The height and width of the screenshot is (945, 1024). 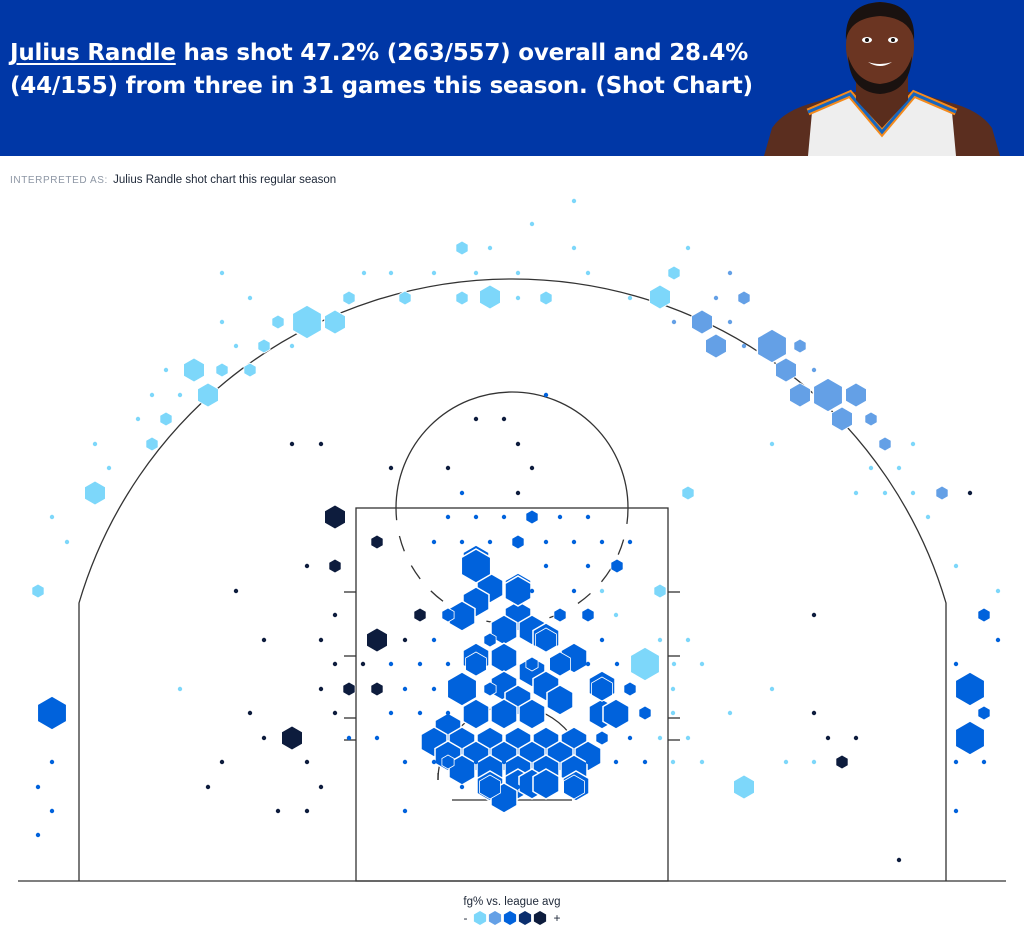 I want to click on player-name-link: Julius Randle, so click(x=93, y=53).